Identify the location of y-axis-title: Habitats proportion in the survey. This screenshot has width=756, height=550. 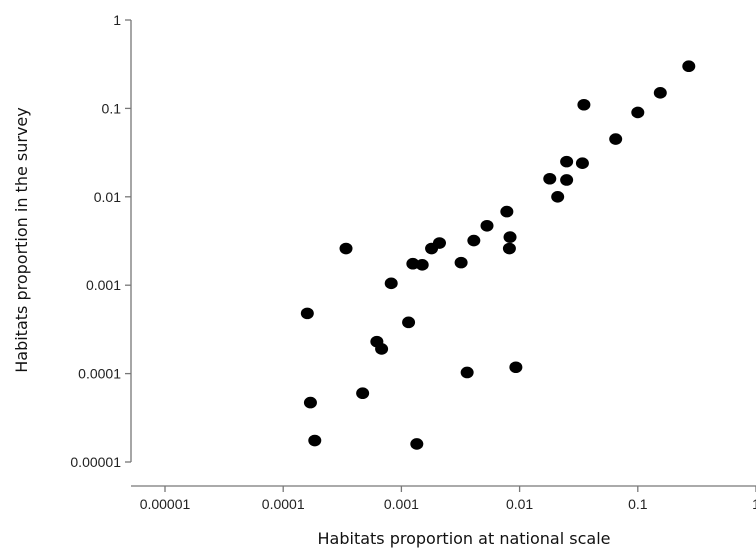
(21, 240).